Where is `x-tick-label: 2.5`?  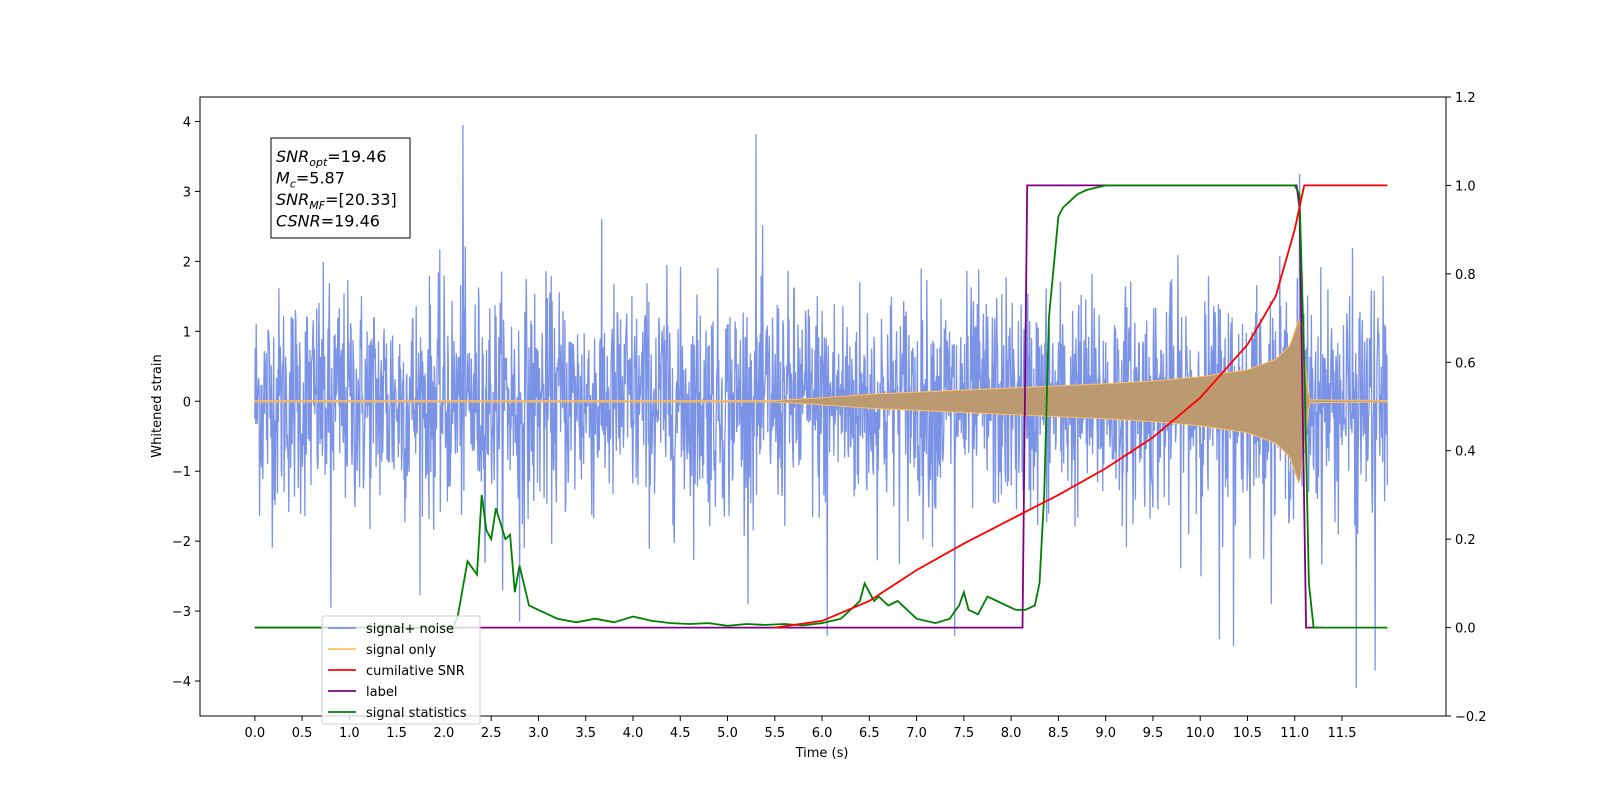 x-tick-label: 2.5 is located at coordinates (491, 733).